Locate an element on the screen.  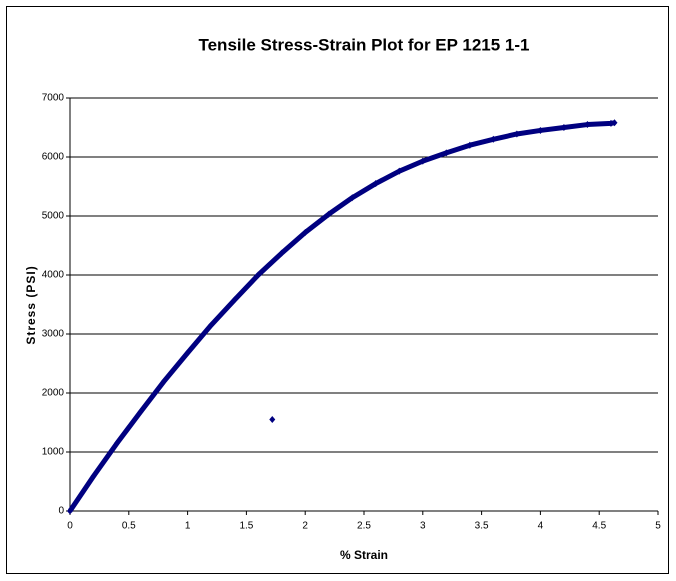
y-tick-label: 2000 is located at coordinates (53, 393).